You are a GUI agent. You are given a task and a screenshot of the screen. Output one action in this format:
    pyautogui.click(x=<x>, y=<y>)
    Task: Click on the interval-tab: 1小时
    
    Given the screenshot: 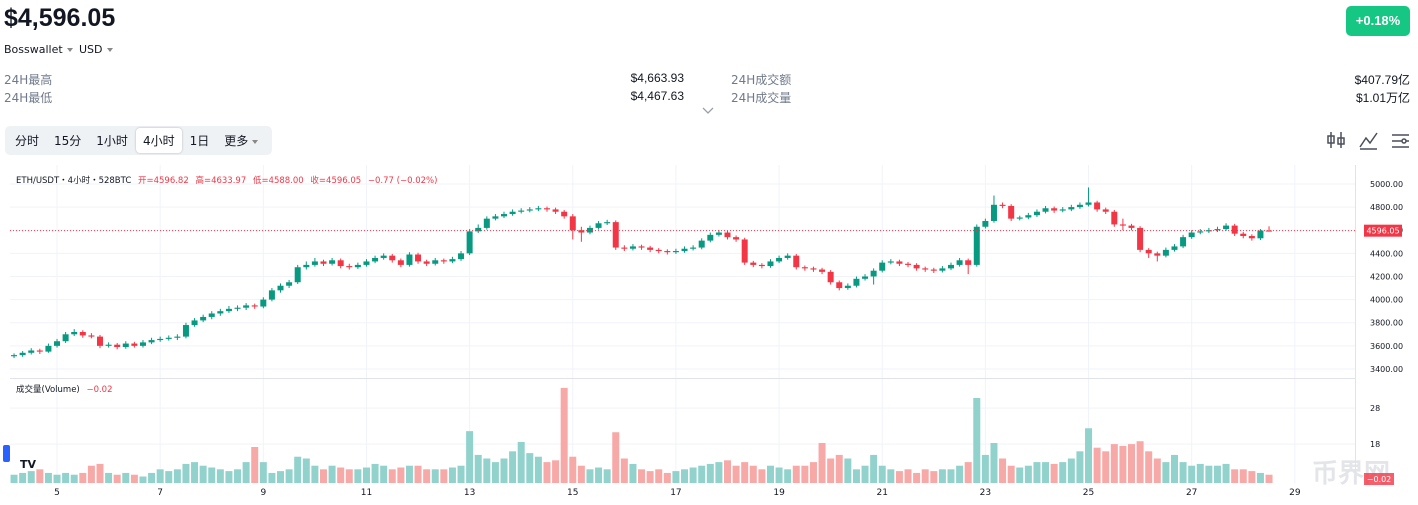 What is the action you would take?
    pyautogui.click(x=112, y=141)
    